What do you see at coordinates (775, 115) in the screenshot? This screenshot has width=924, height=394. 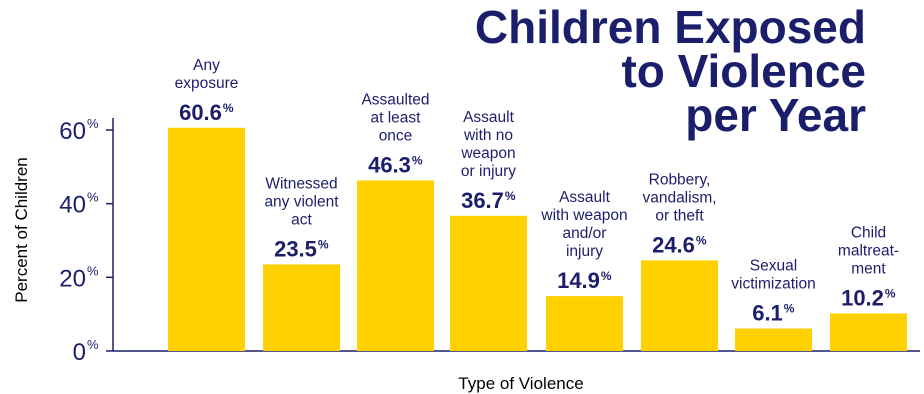 I see `chart-title-line: per Year` at bounding box center [775, 115].